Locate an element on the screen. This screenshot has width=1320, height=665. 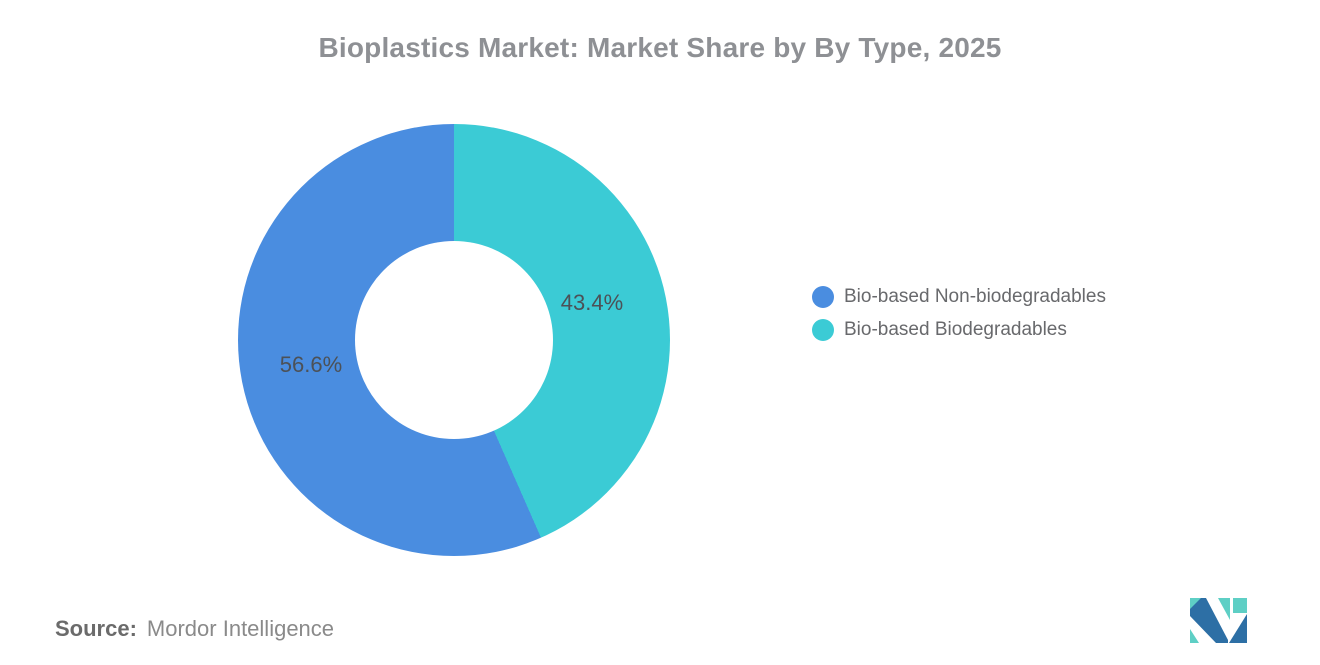
legend-item-biodegradables: Bio-based Biodegradables is located at coordinates (959, 330).